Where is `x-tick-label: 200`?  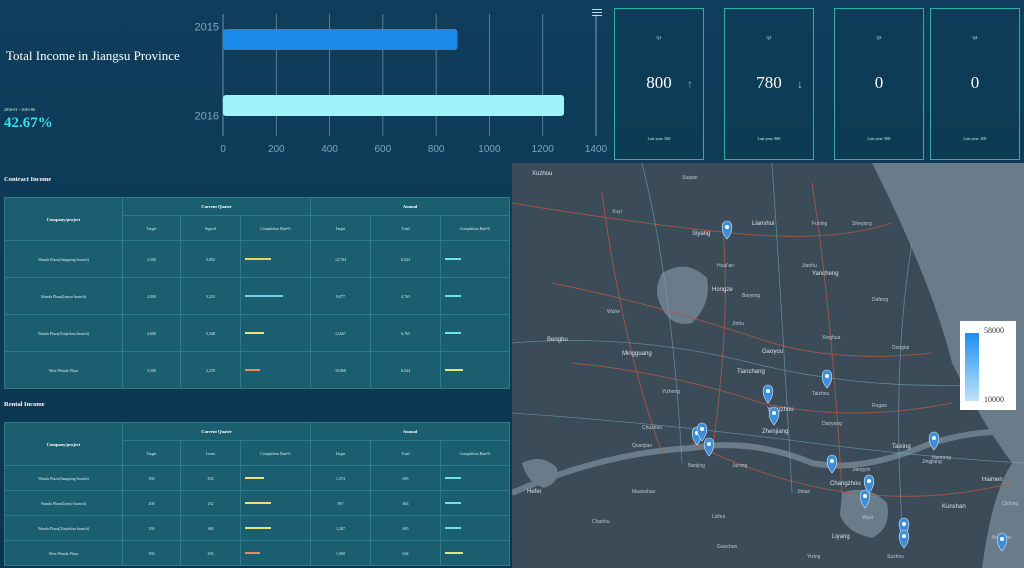
x-tick-label: 200 is located at coordinates (276, 149).